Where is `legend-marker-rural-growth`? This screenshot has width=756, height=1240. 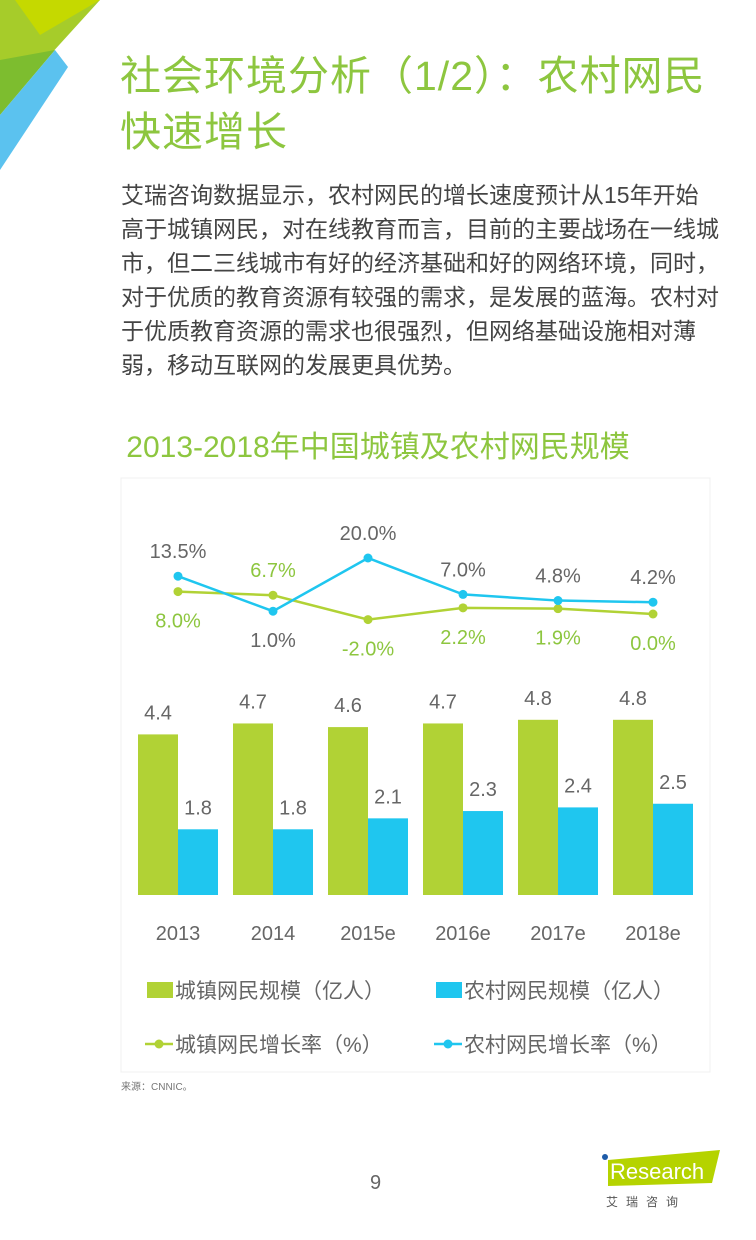 legend-marker-rural-growth is located at coordinates (448, 1044).